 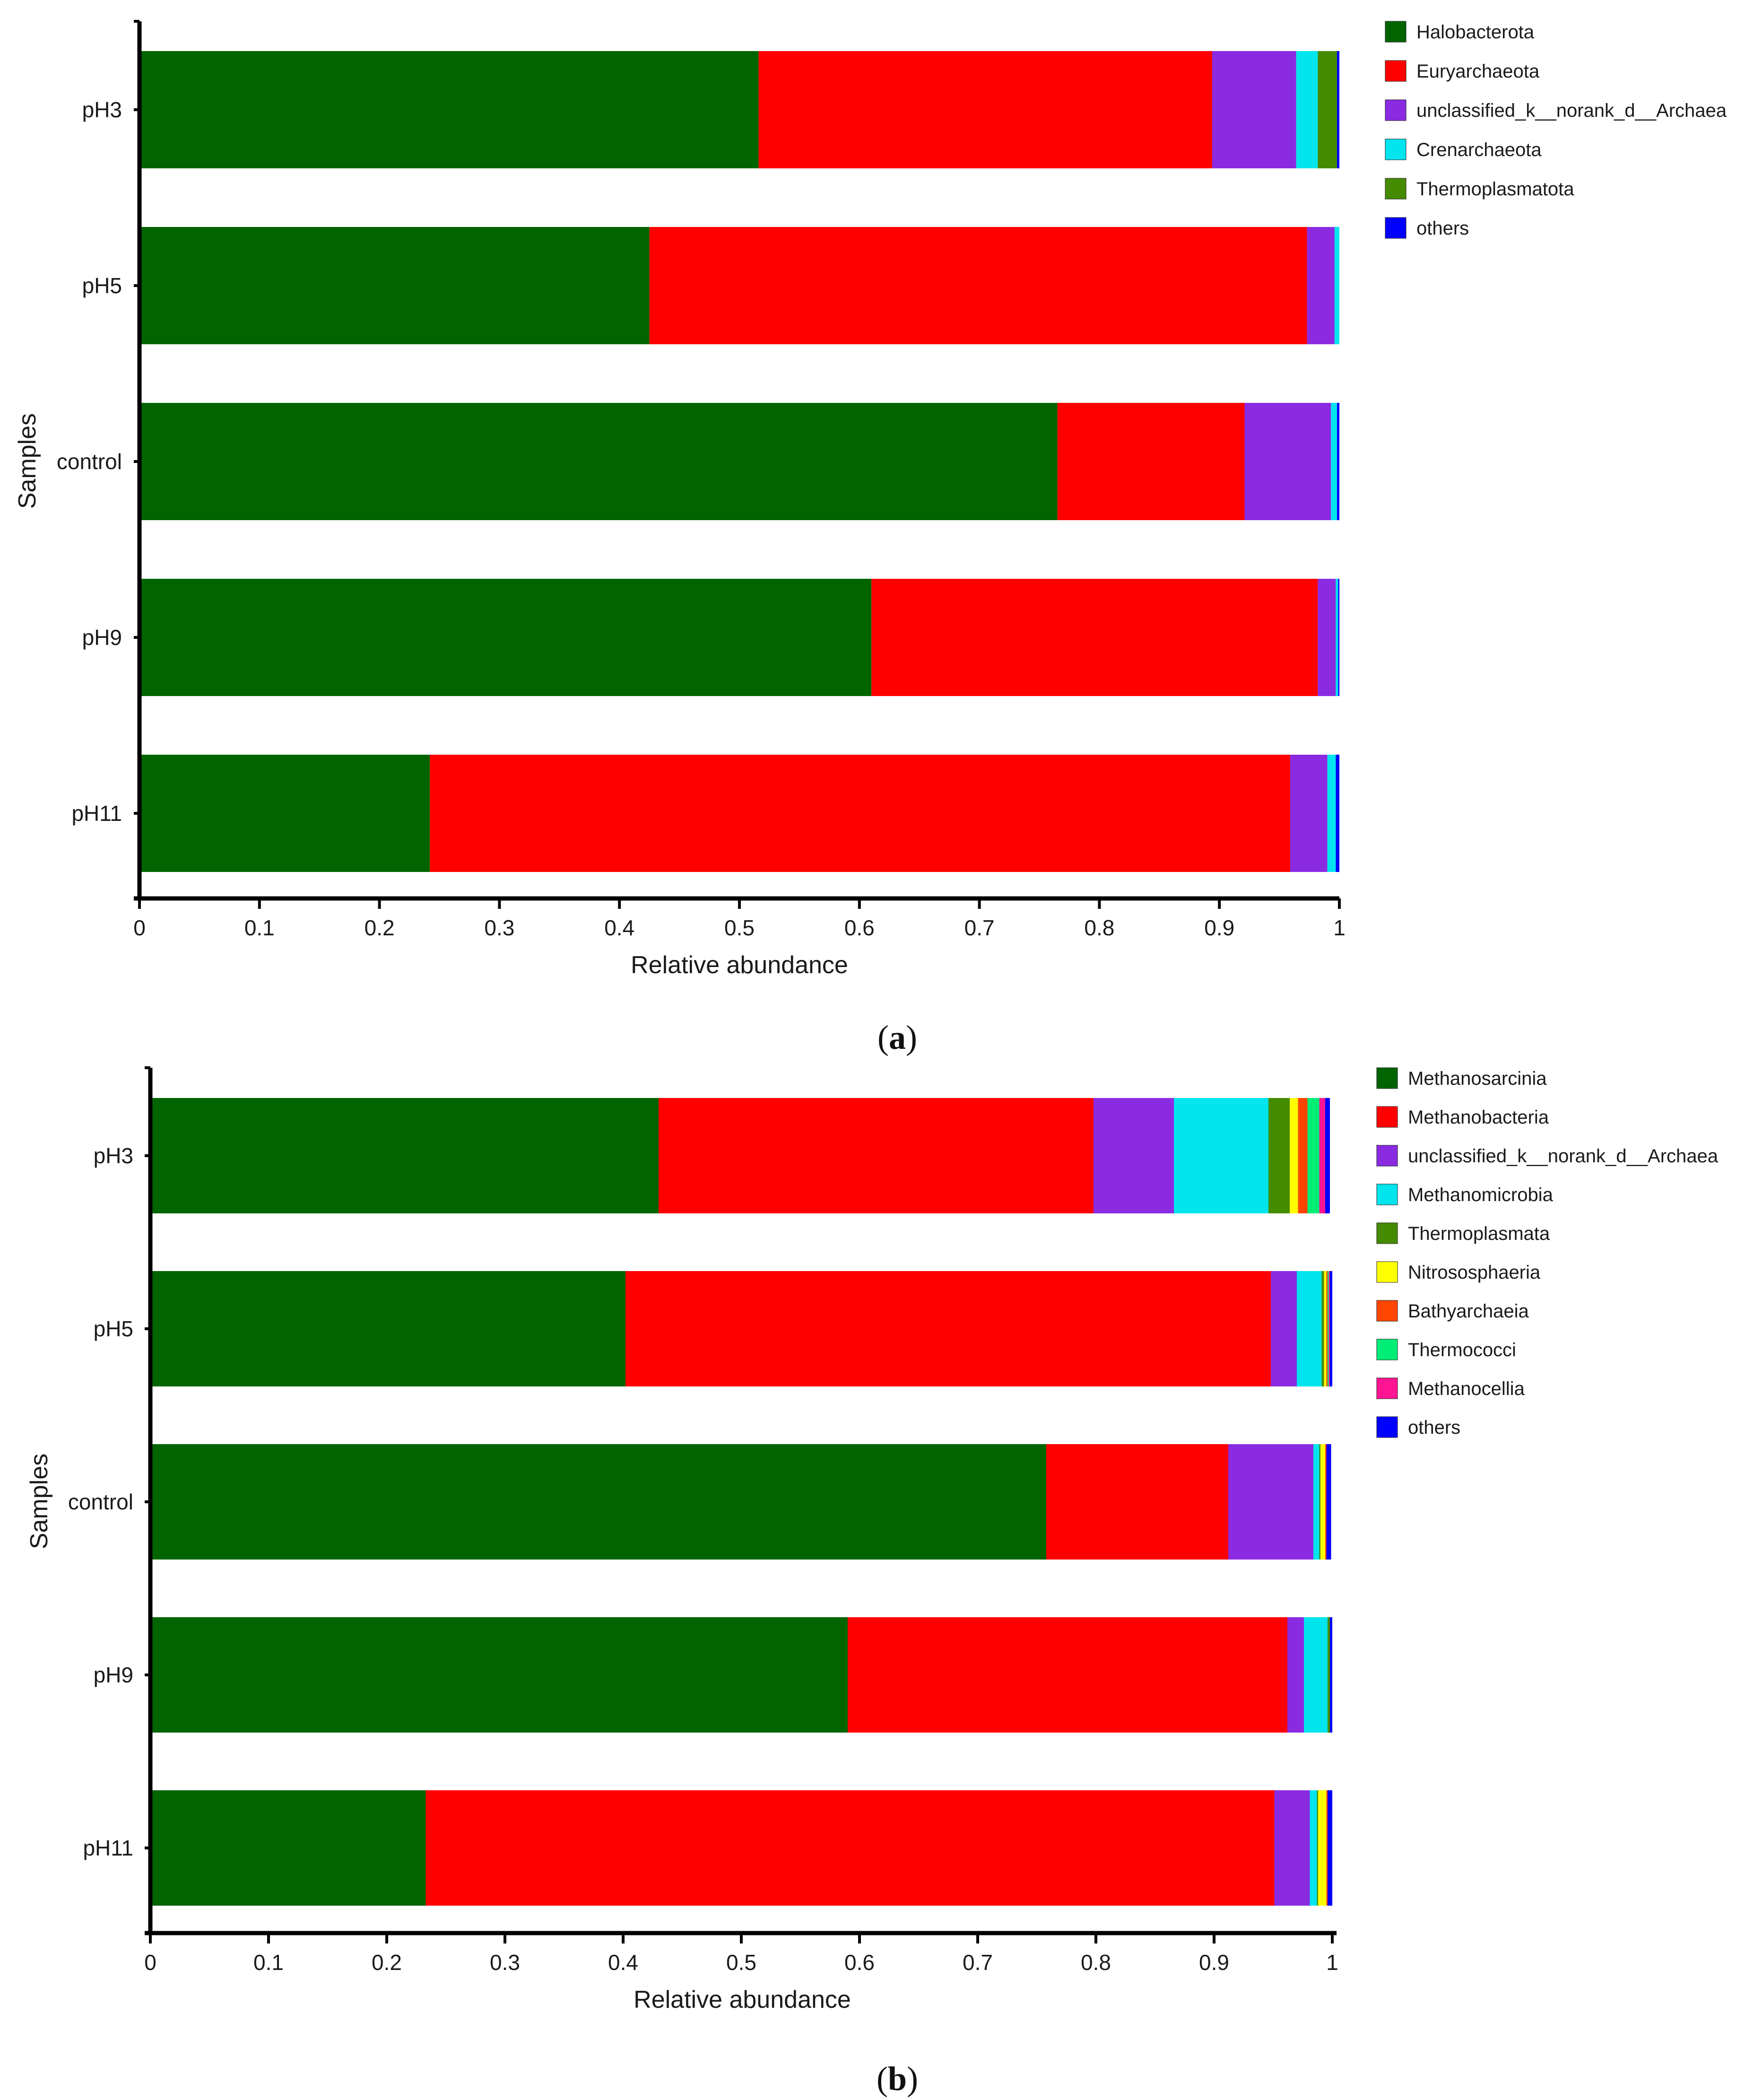 I want to click on legend-swatch-a-crenarchaeota, so click(x=1396, y=149).